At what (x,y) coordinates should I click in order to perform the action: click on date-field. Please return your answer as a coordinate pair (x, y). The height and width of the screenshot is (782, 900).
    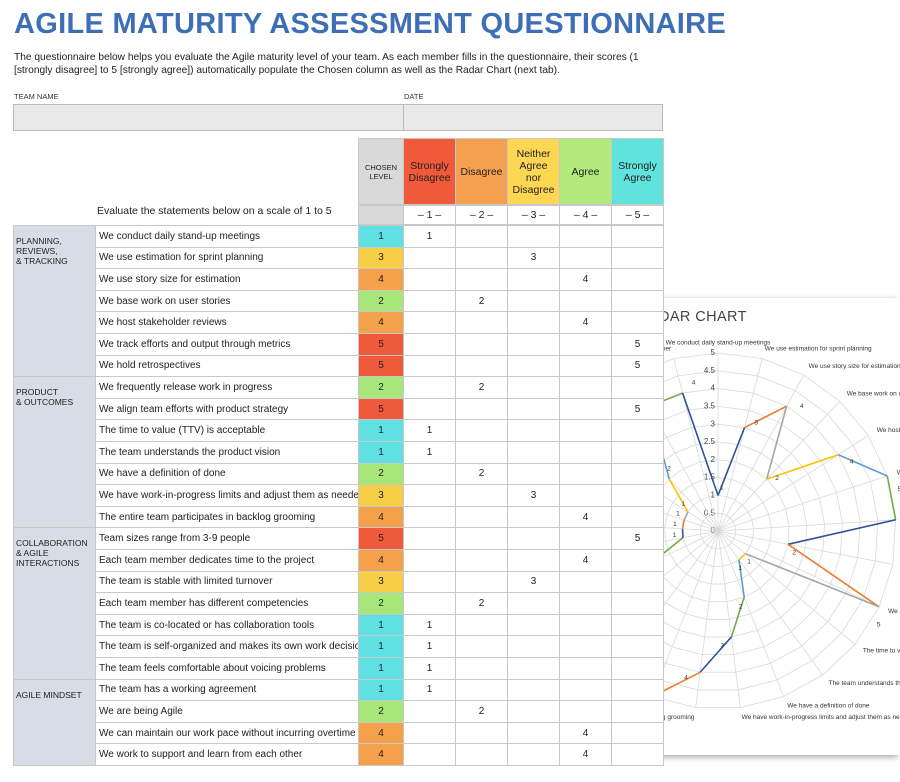
    Looking at the image, I should click on (533, 117).